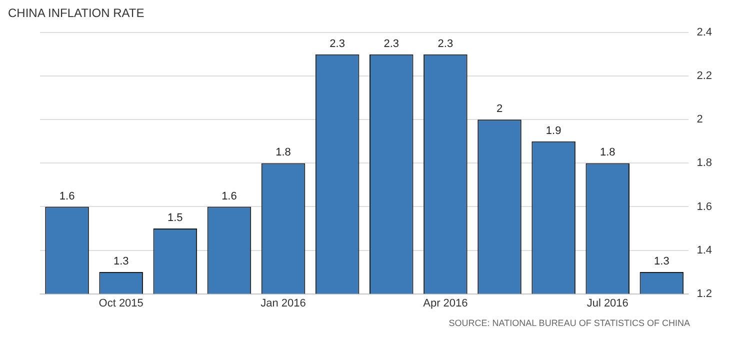 This screenshot has width=730, height=340. I want to click on y-tick-label: 1.2, so click(704, 294).